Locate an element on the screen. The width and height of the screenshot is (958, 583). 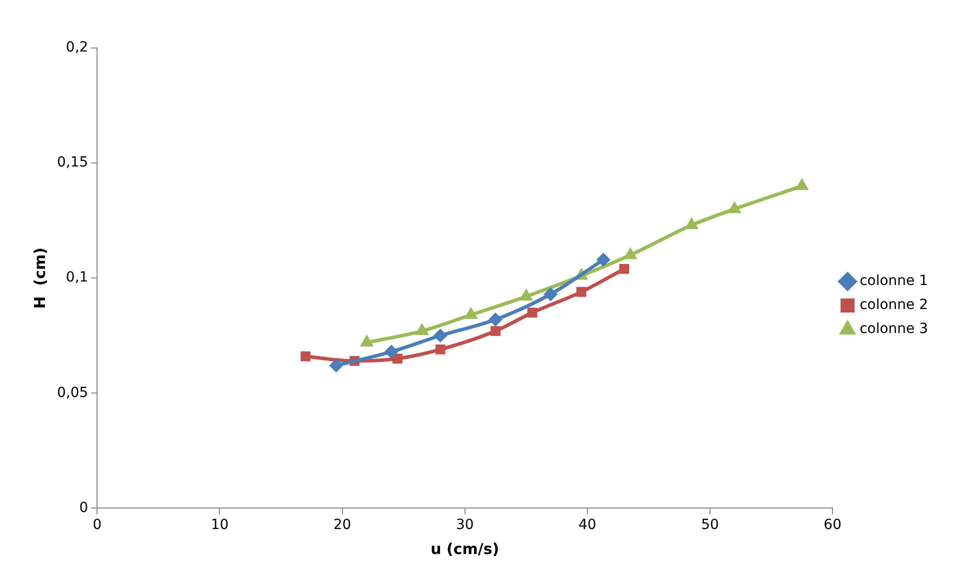
legend-label: colonne 2 is located at coordinates (894, 305).